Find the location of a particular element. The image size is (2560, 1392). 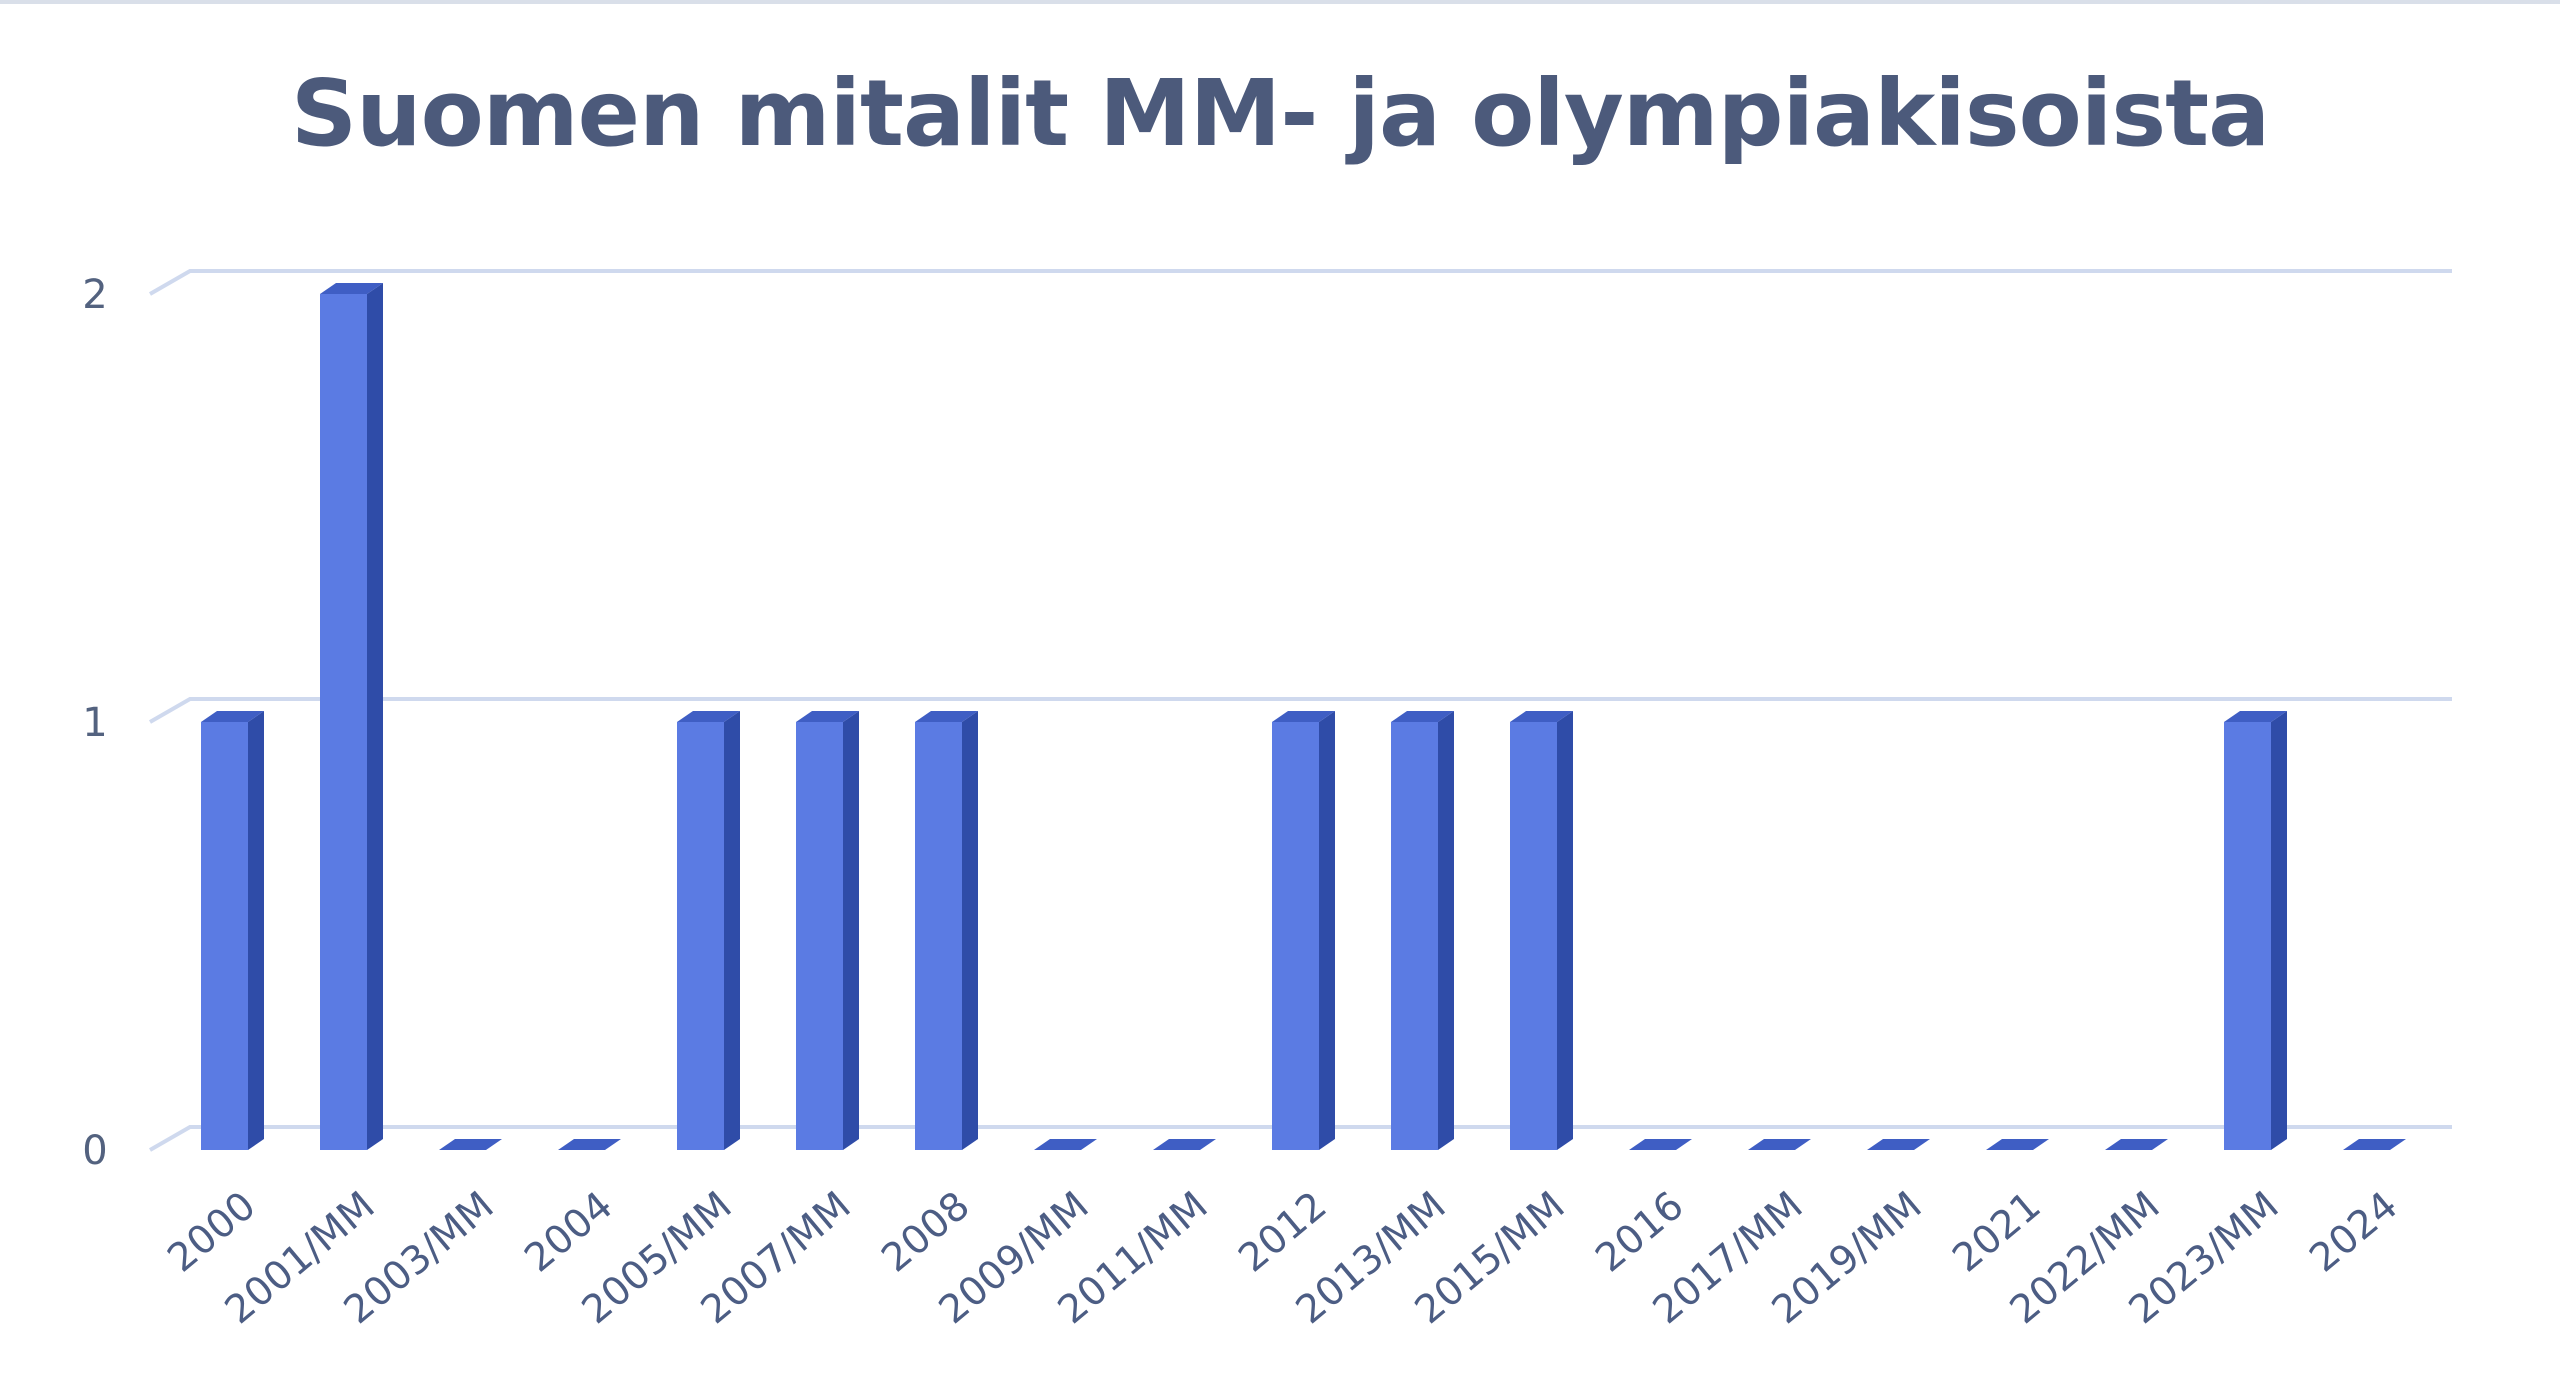

x-tick-label: 2021 is located at coordinates (1996, 1232).